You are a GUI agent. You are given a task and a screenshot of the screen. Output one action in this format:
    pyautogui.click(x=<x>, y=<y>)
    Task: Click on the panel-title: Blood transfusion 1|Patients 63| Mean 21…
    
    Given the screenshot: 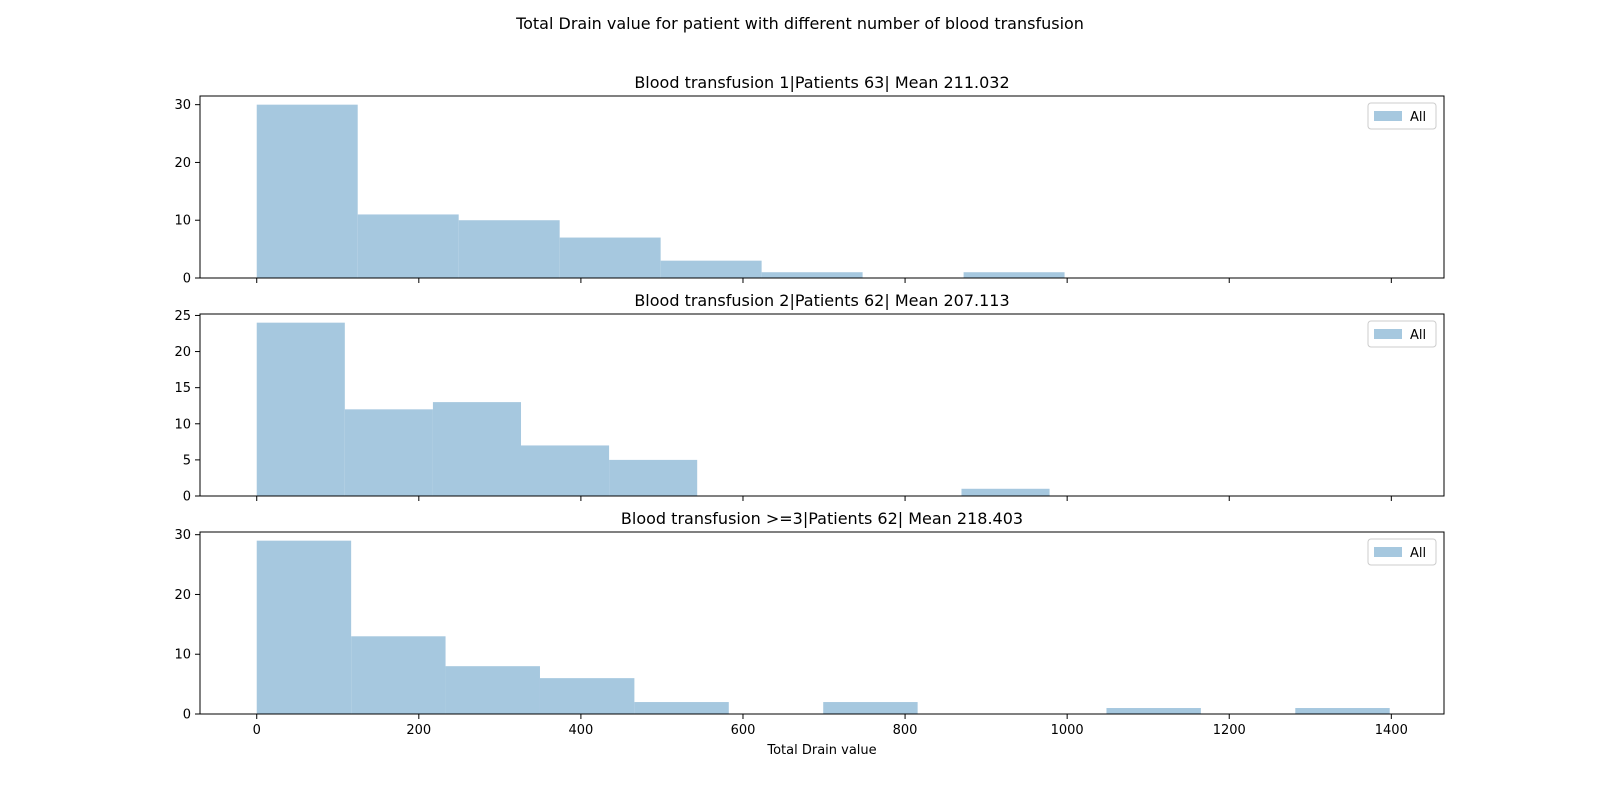 What is the action you would take?
    pyautogui.click(x=821, y=82)
    